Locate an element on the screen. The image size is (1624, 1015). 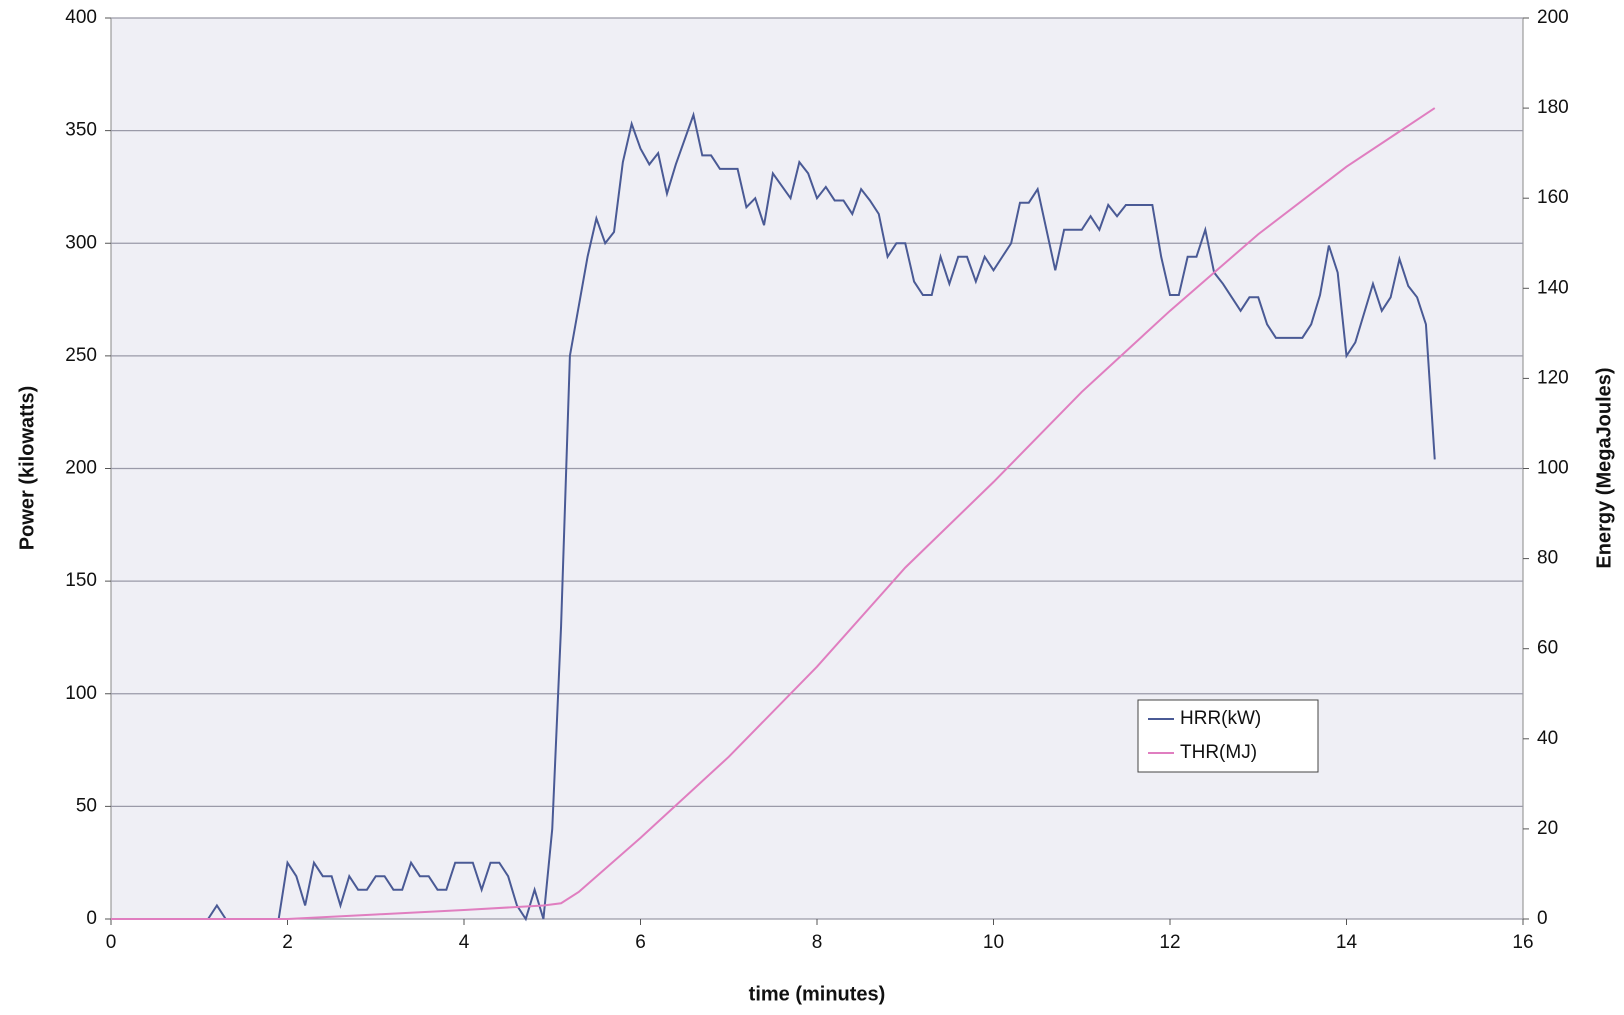
y2-tick-label: 0 is located at coordinates (1542, 918).